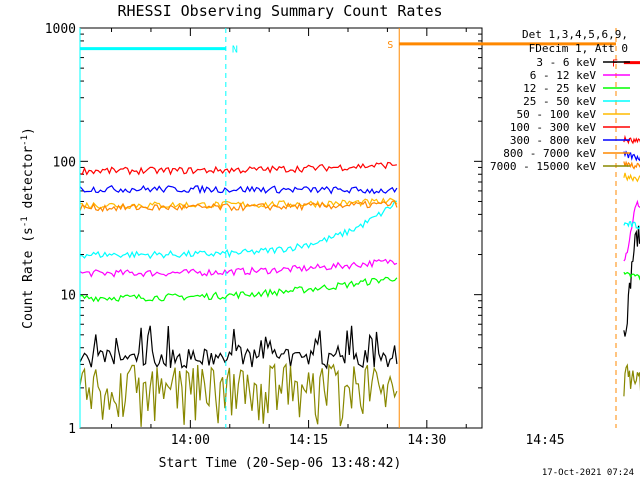 The height and width of the screenshot is (484, 640). What do you see at coordinates (72, 429) in the screenshot?
I see `y-tick-label: 1` at bounding box center [72, 429].